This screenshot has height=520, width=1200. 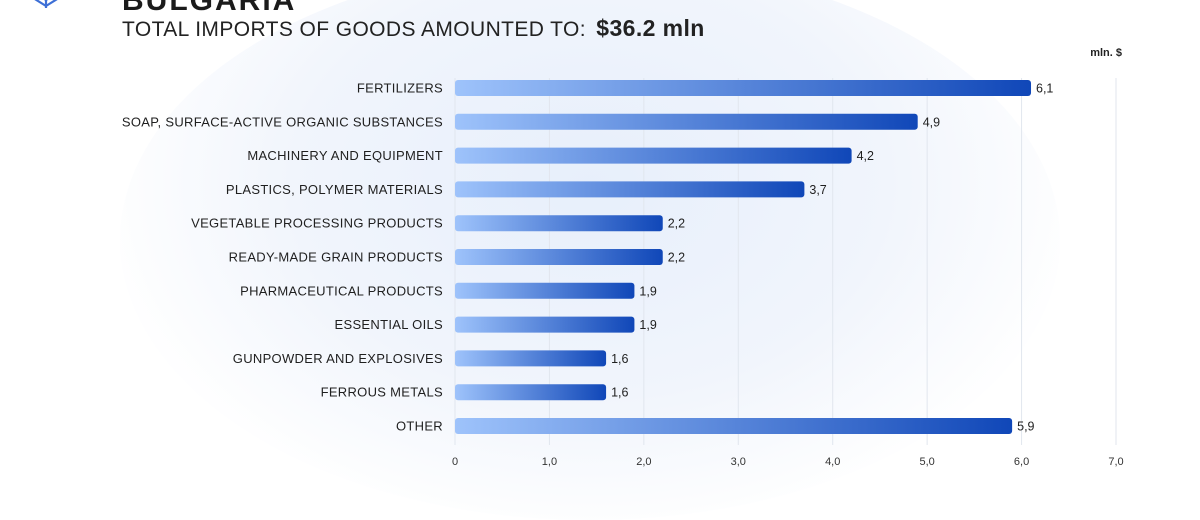 I want to click on x-tick-label: 5,0, so click(x=926, y=462).